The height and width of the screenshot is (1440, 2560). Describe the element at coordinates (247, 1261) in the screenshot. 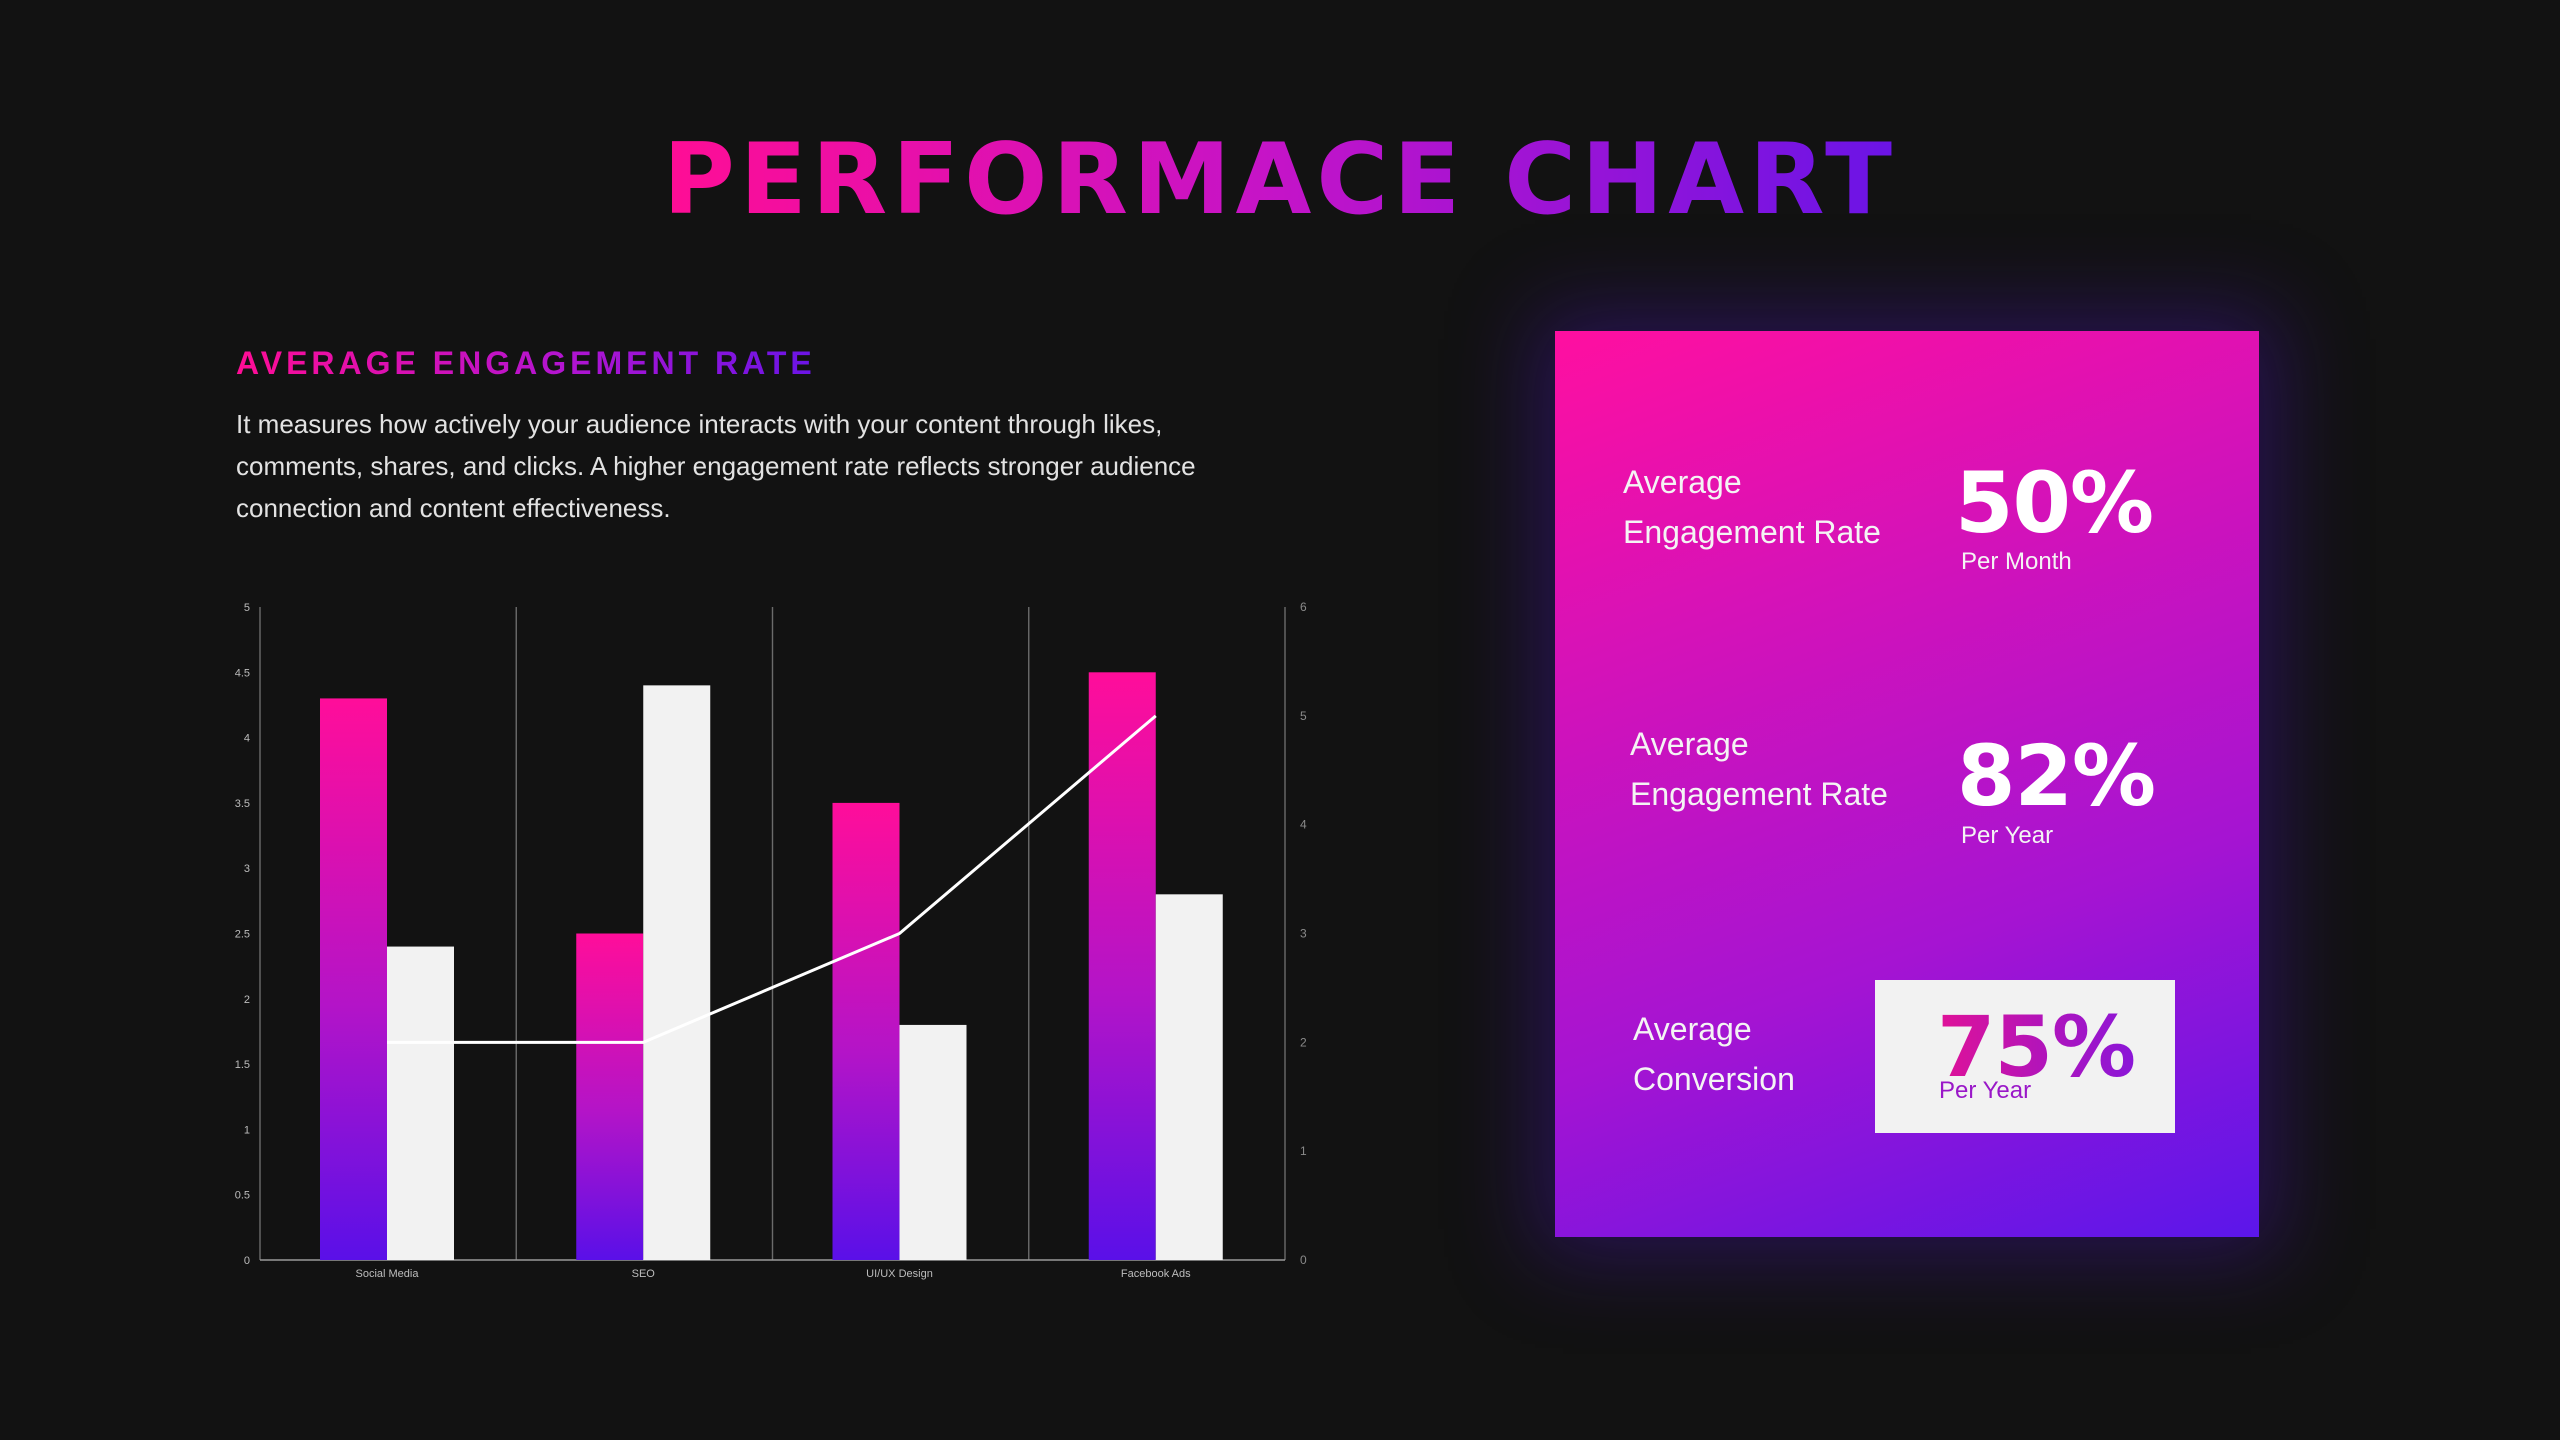

I see `y-left-tick-label: 0` at that location.